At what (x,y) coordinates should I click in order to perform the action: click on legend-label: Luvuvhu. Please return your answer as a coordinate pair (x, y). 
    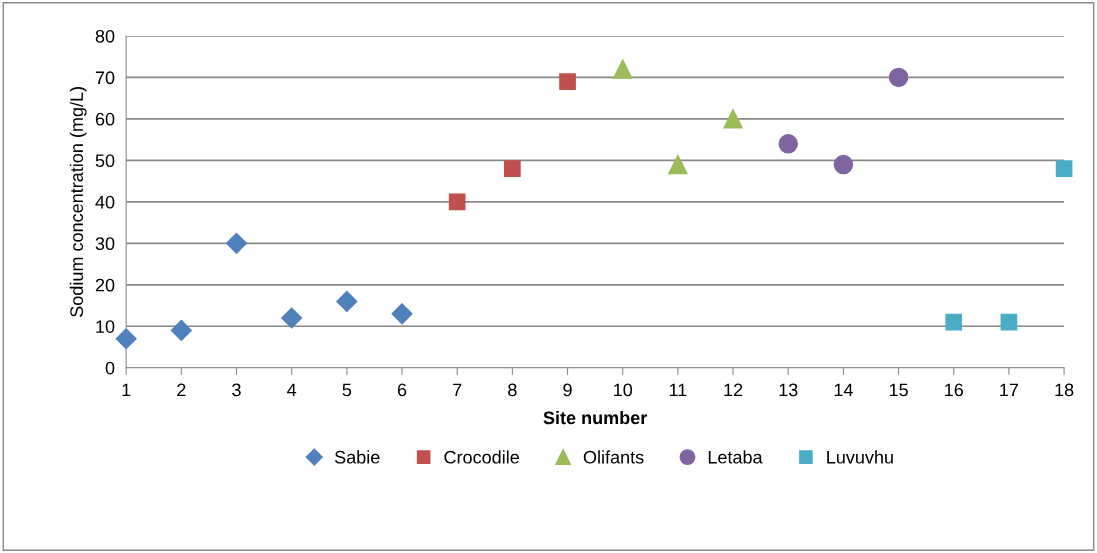
    Looking at the image, I should click on (860, 457).